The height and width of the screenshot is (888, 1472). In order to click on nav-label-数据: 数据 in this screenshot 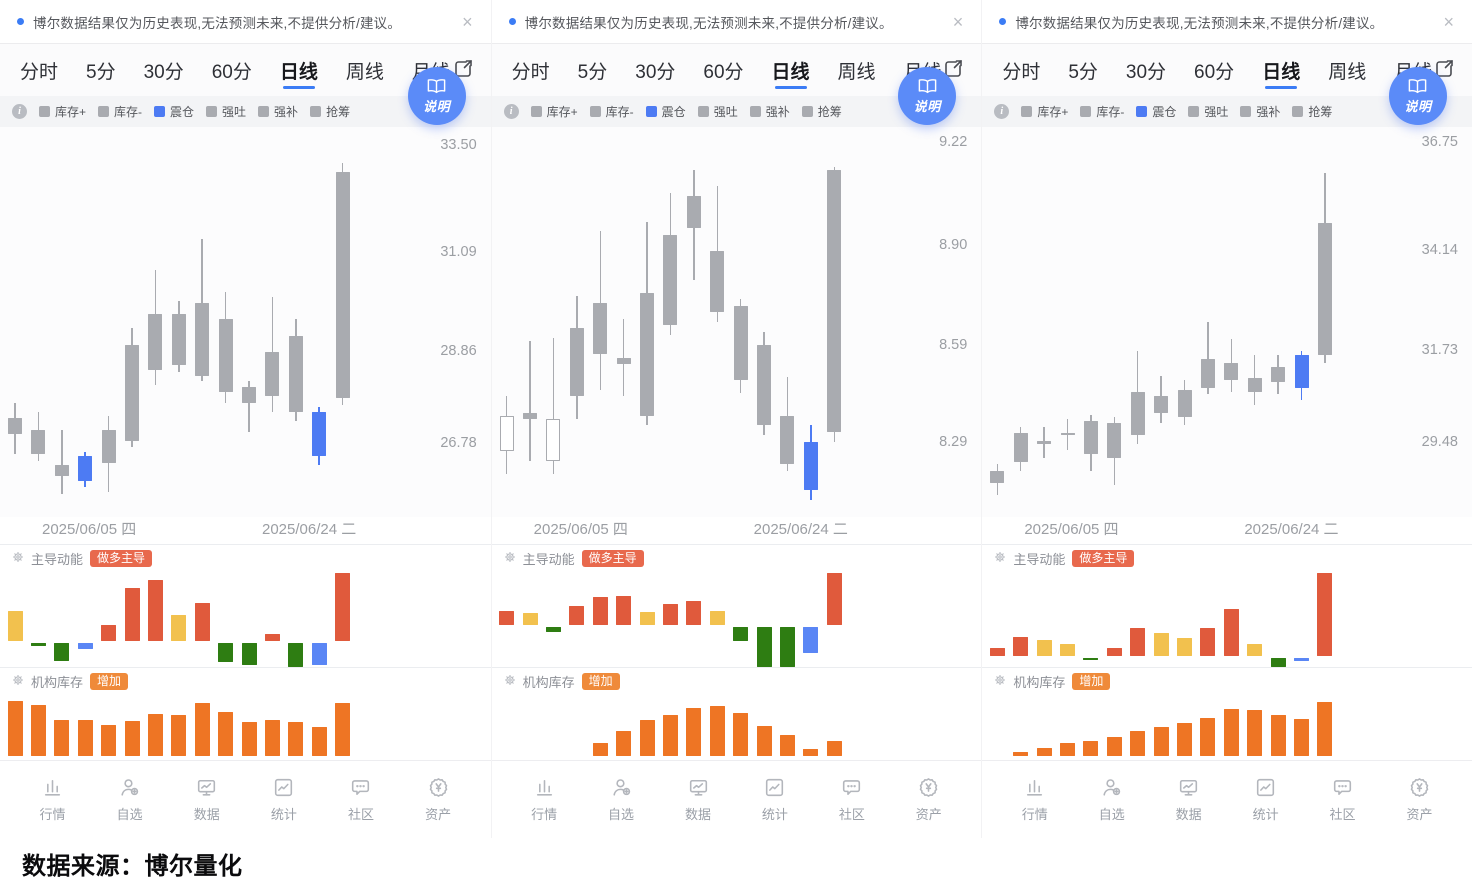, I will do `click(206, 814)`.